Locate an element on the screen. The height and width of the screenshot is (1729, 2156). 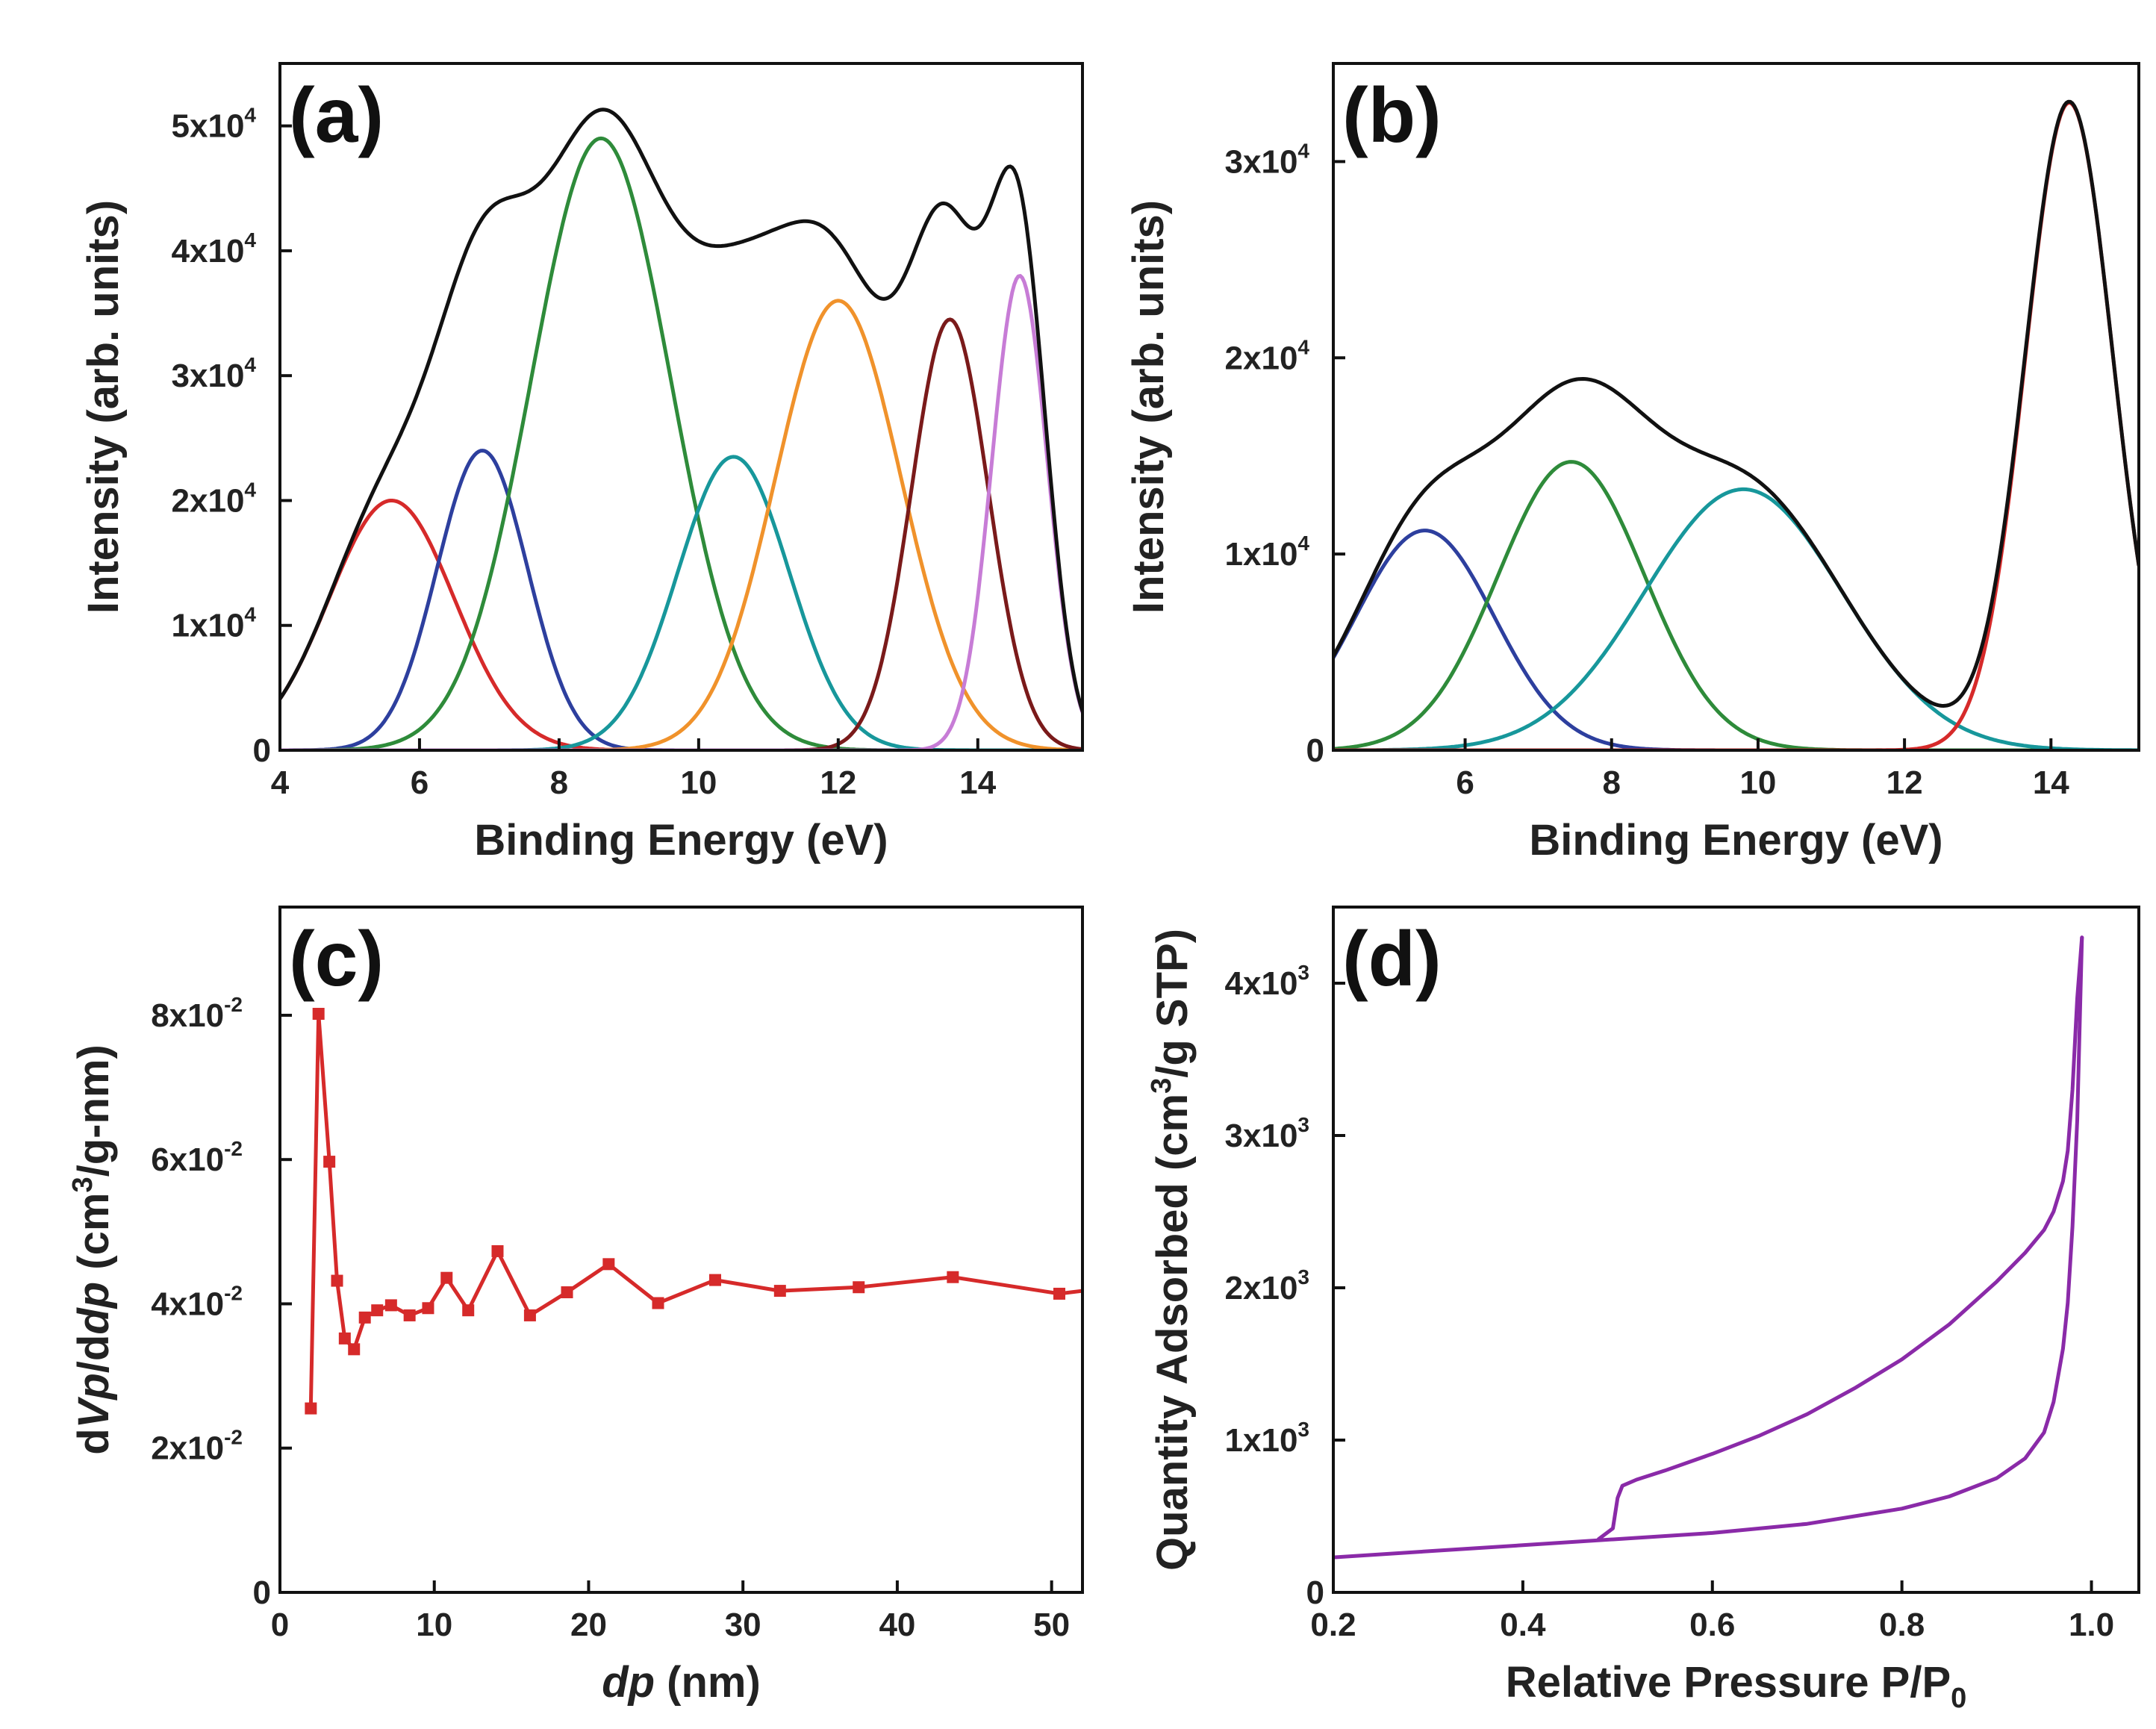
y-tick-label: 3x10⁴ is located at coordinates (214, 373).